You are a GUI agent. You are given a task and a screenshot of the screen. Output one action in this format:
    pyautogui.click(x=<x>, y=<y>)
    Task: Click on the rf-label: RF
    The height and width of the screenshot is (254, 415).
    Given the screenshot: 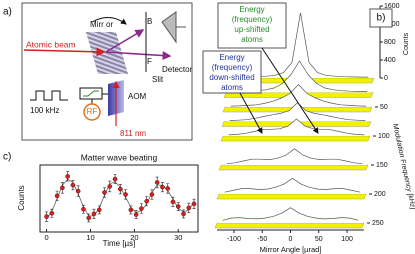 What is the action you would take?
    pyautogui.click(x=92, y=111)
    